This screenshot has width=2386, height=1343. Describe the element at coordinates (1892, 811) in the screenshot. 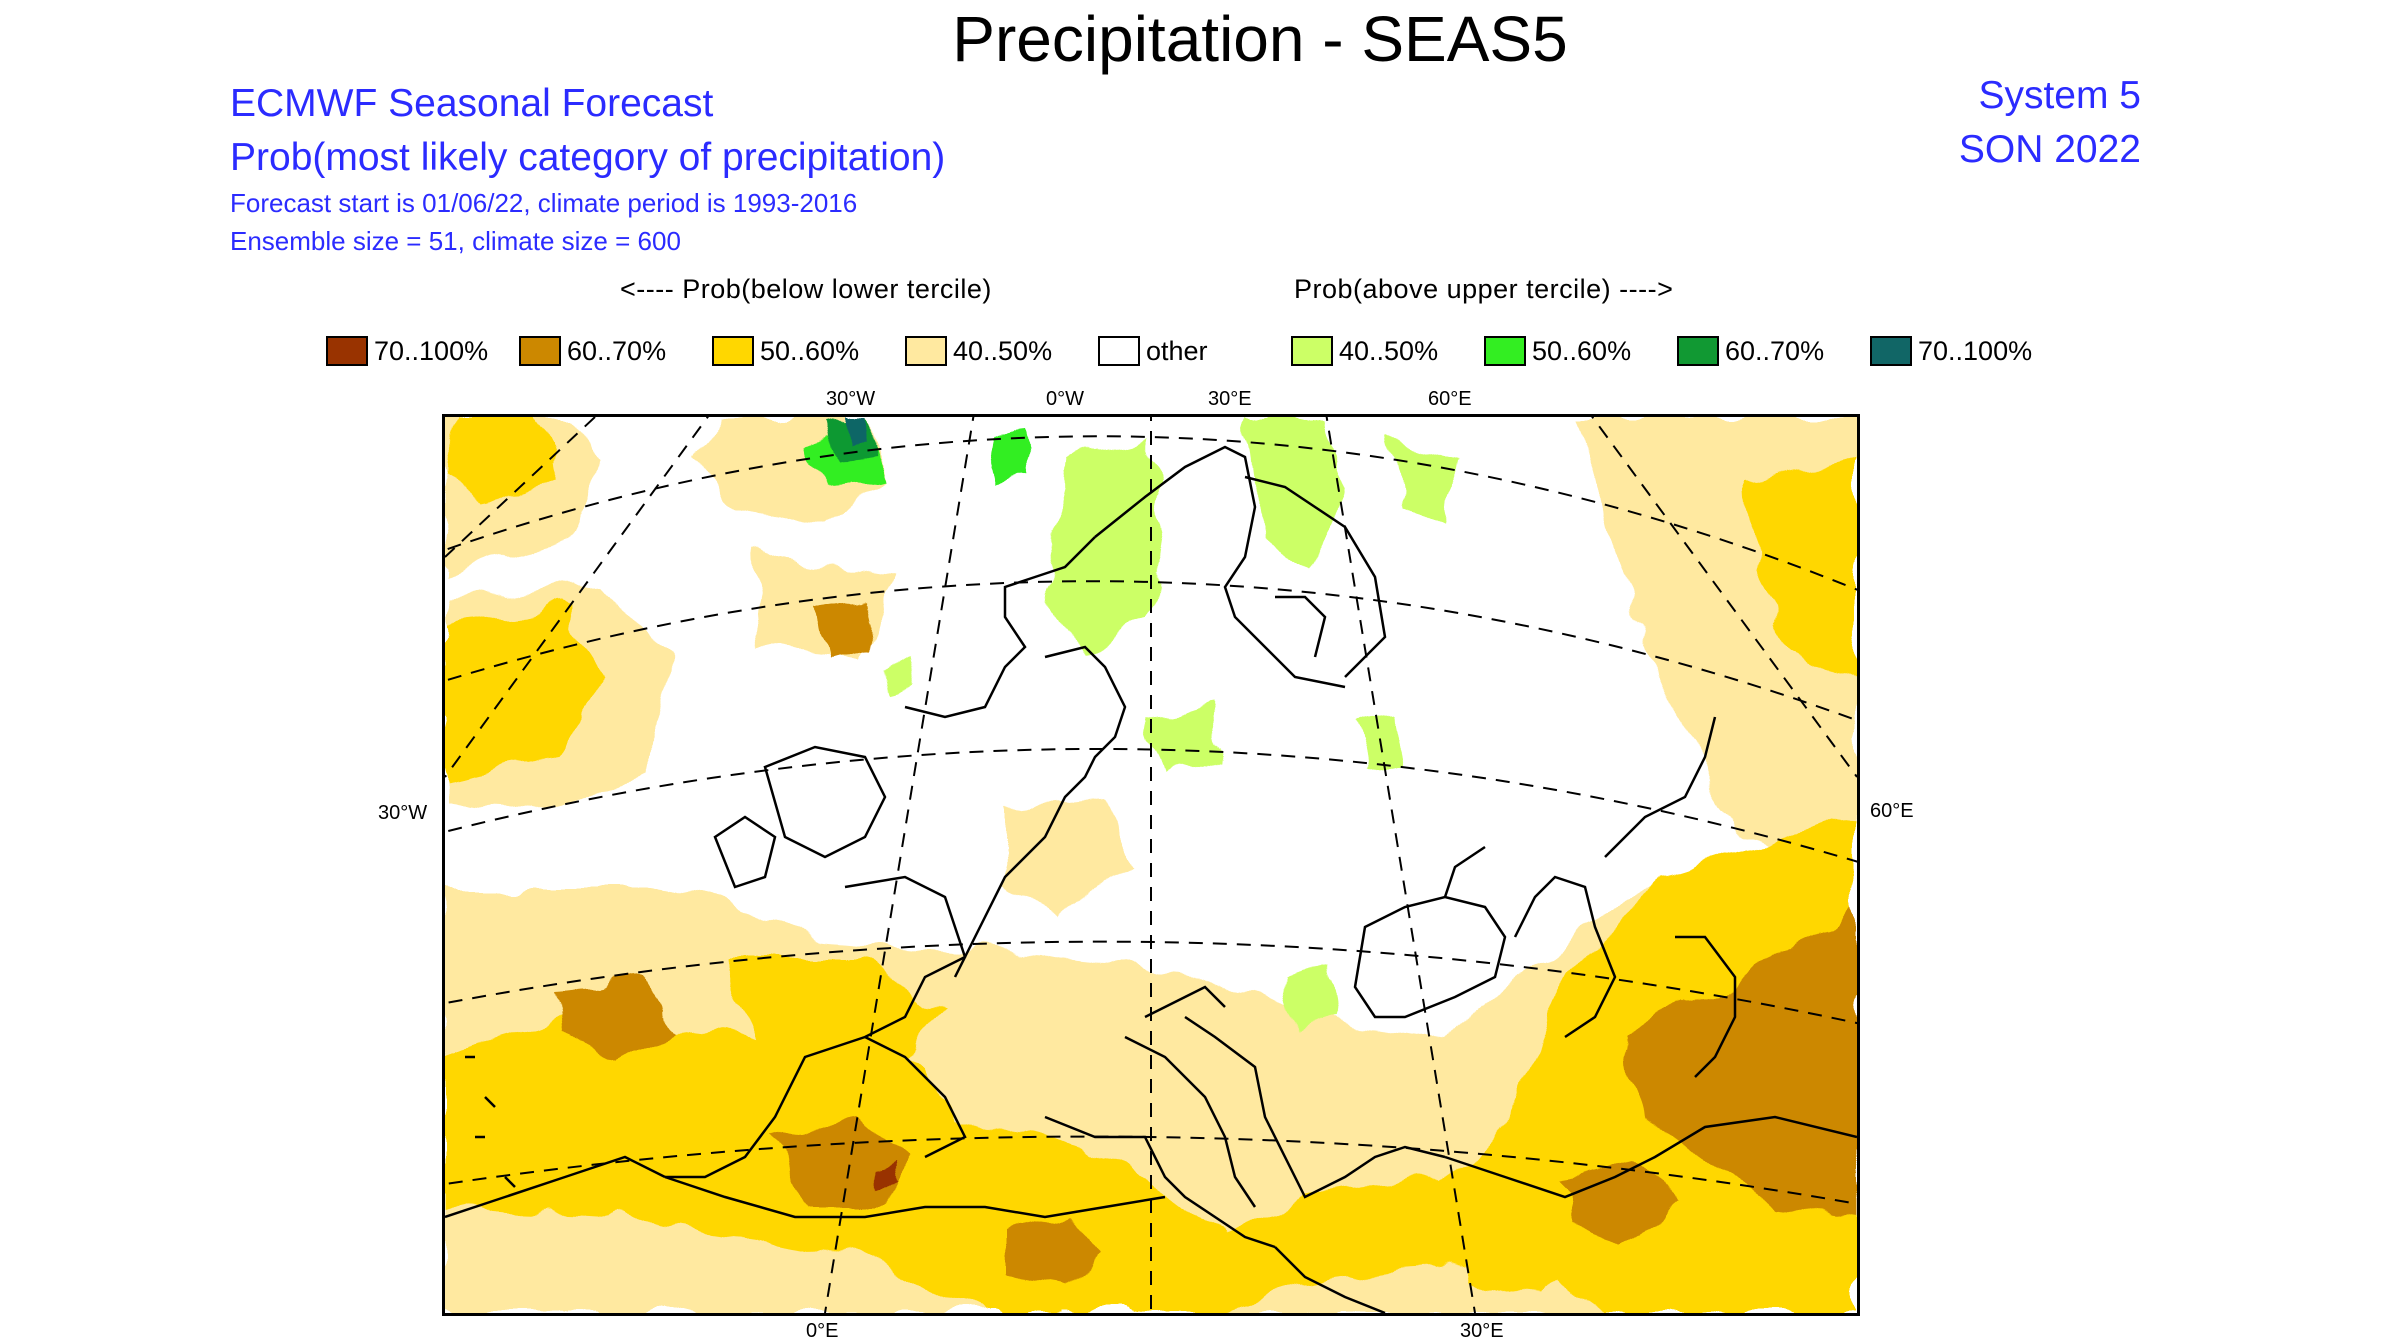

I see `right-tick-label: 60°E` at that location.